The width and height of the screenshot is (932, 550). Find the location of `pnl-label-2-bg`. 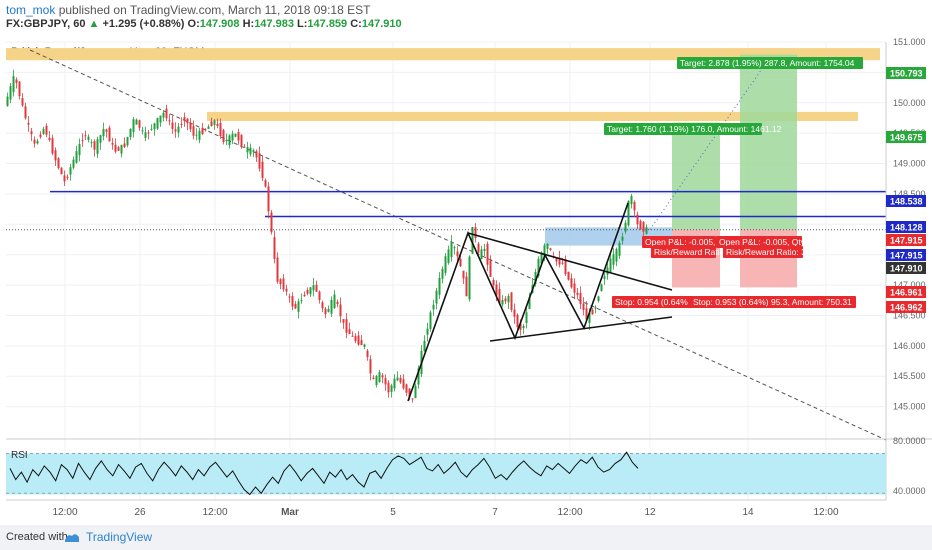

pnl-label-2-bg is located at coordinates (759, 242).